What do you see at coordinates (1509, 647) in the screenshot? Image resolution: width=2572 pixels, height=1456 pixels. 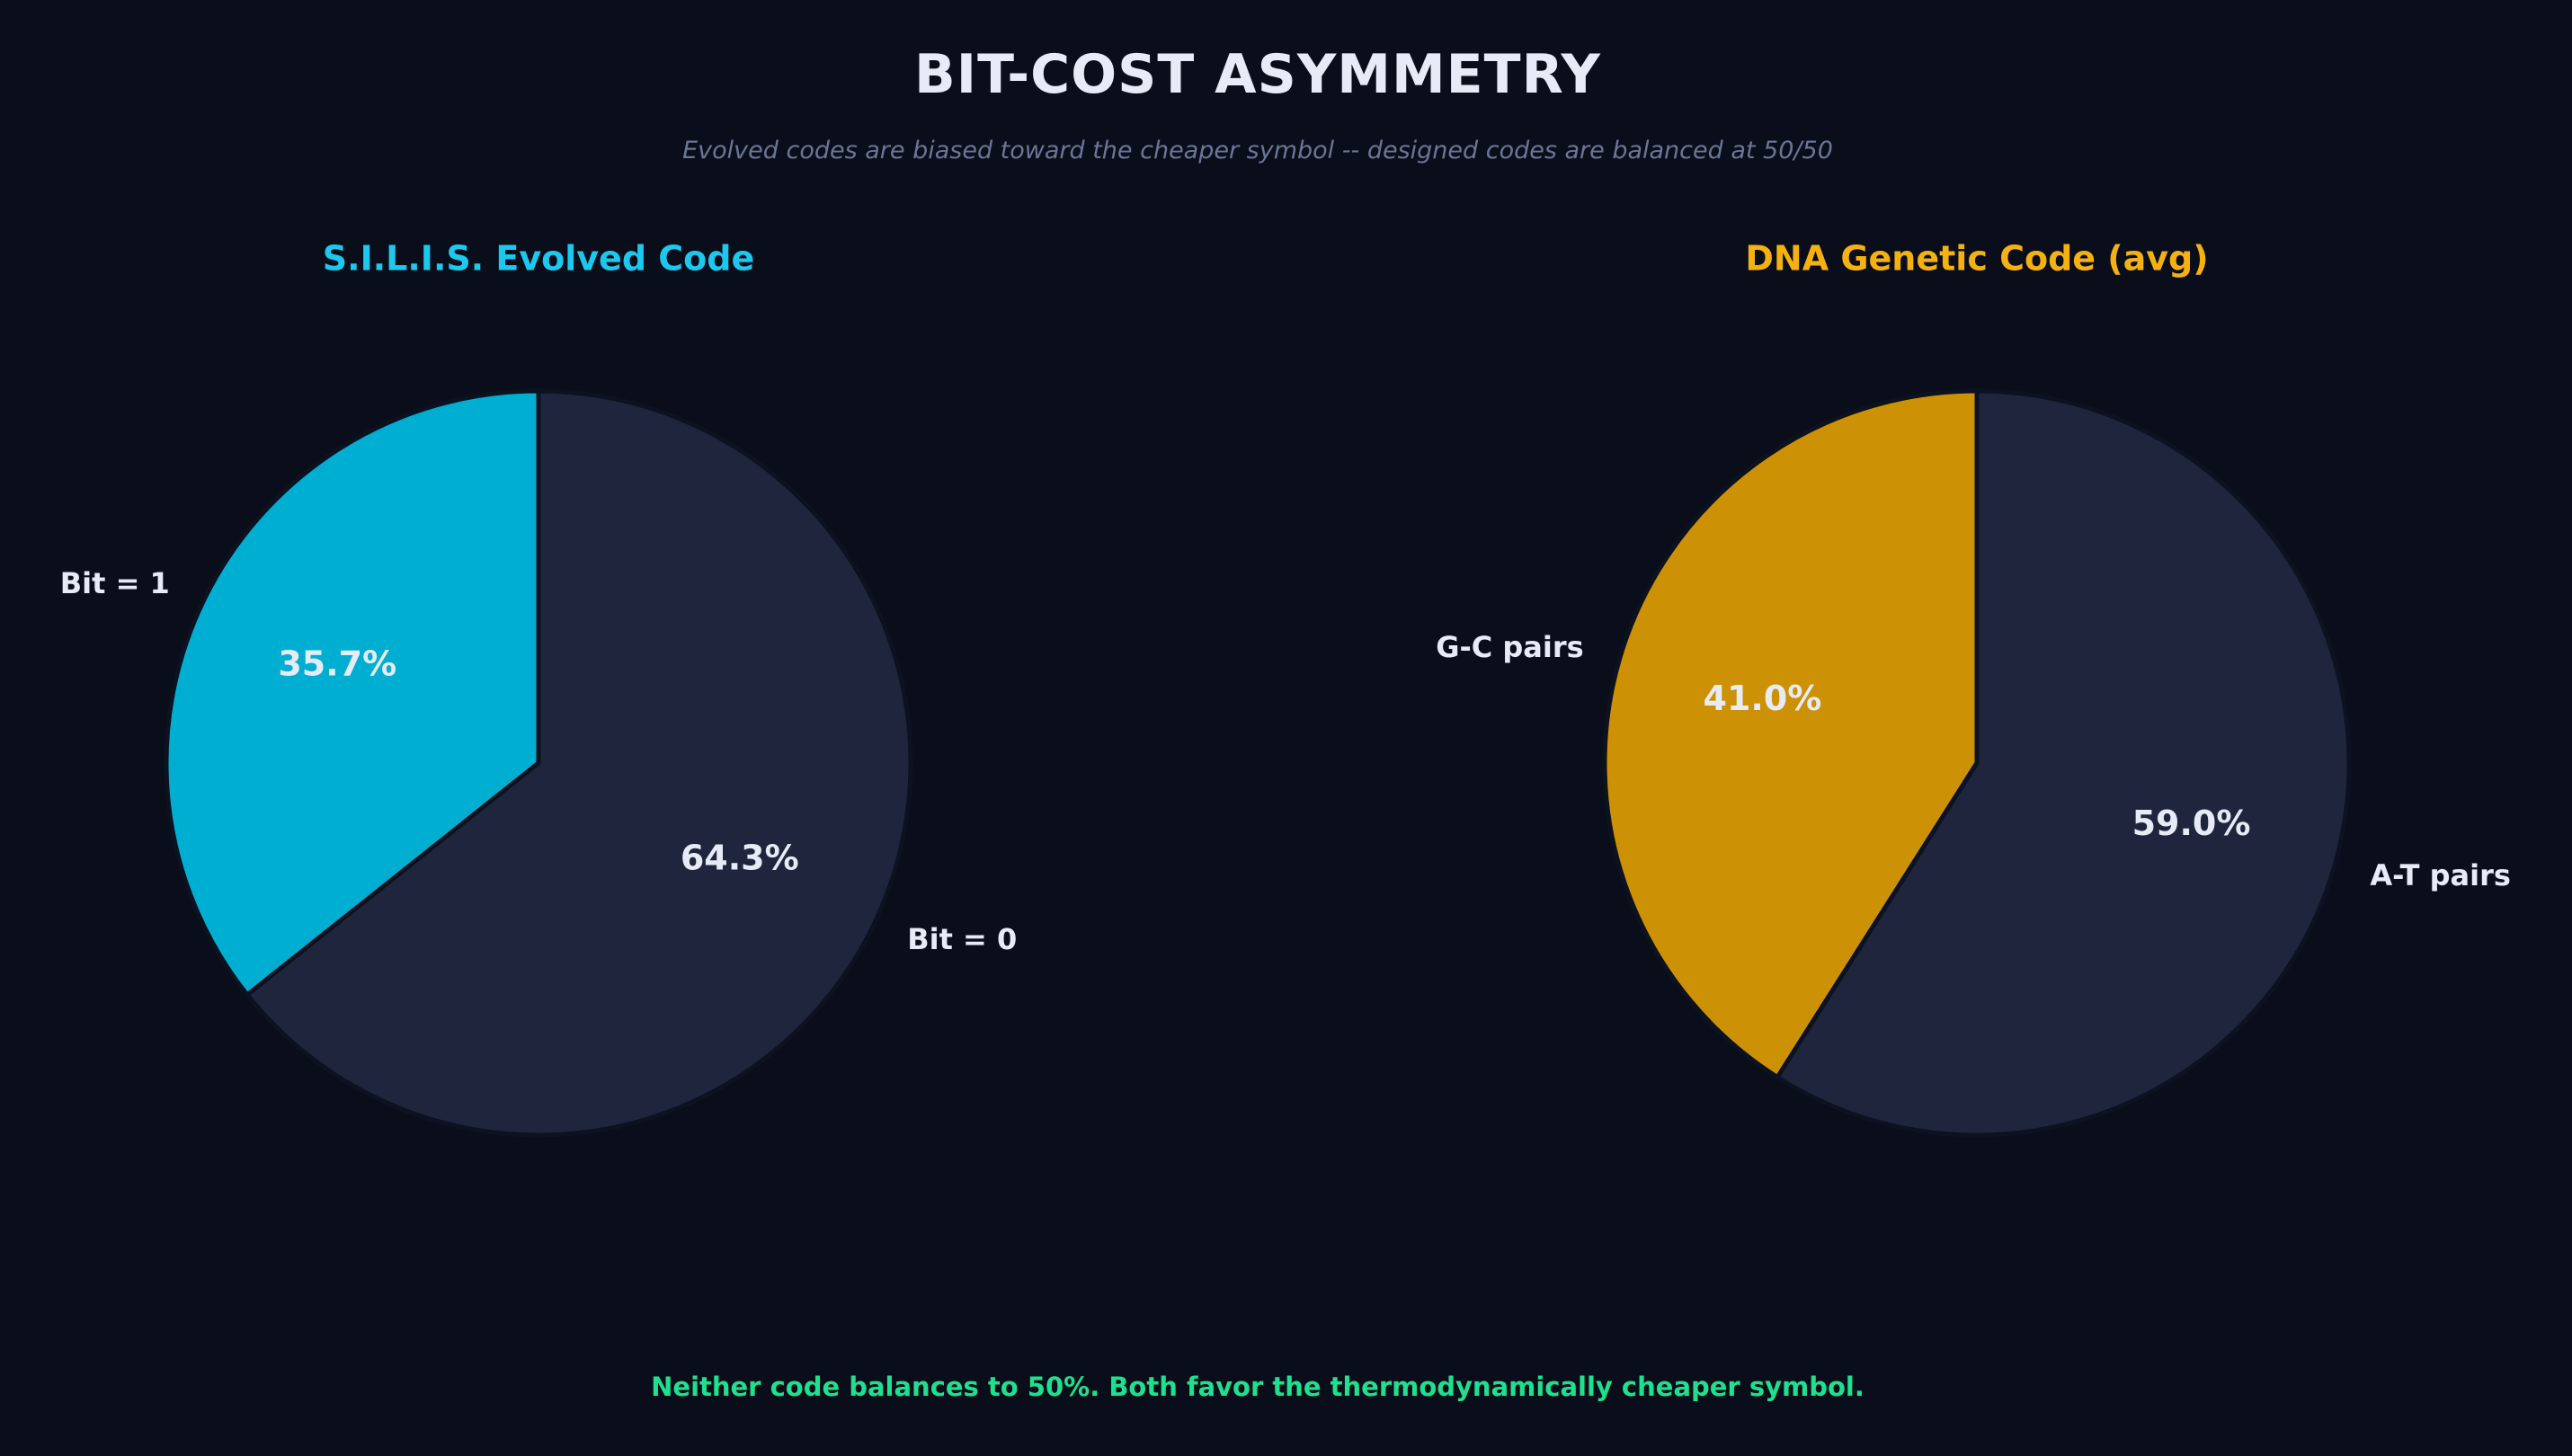 I see `pie-category-label-2-1: G-C pairs` at bounding box center [1509, 647].